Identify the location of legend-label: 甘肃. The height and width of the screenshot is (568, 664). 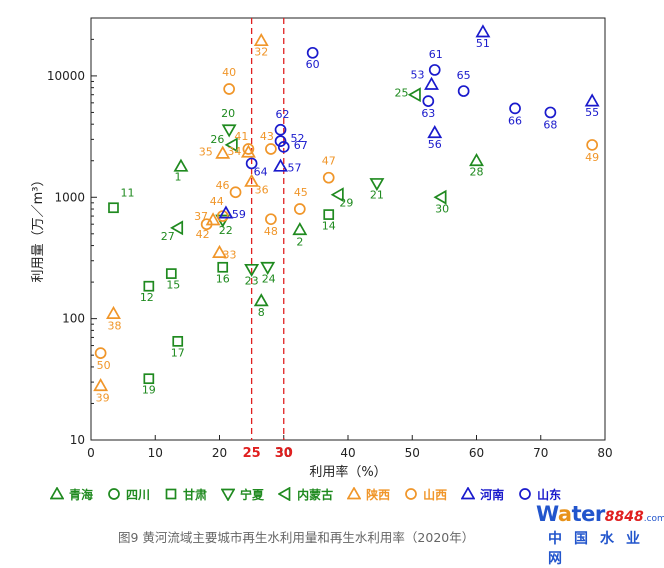
(195, 494).